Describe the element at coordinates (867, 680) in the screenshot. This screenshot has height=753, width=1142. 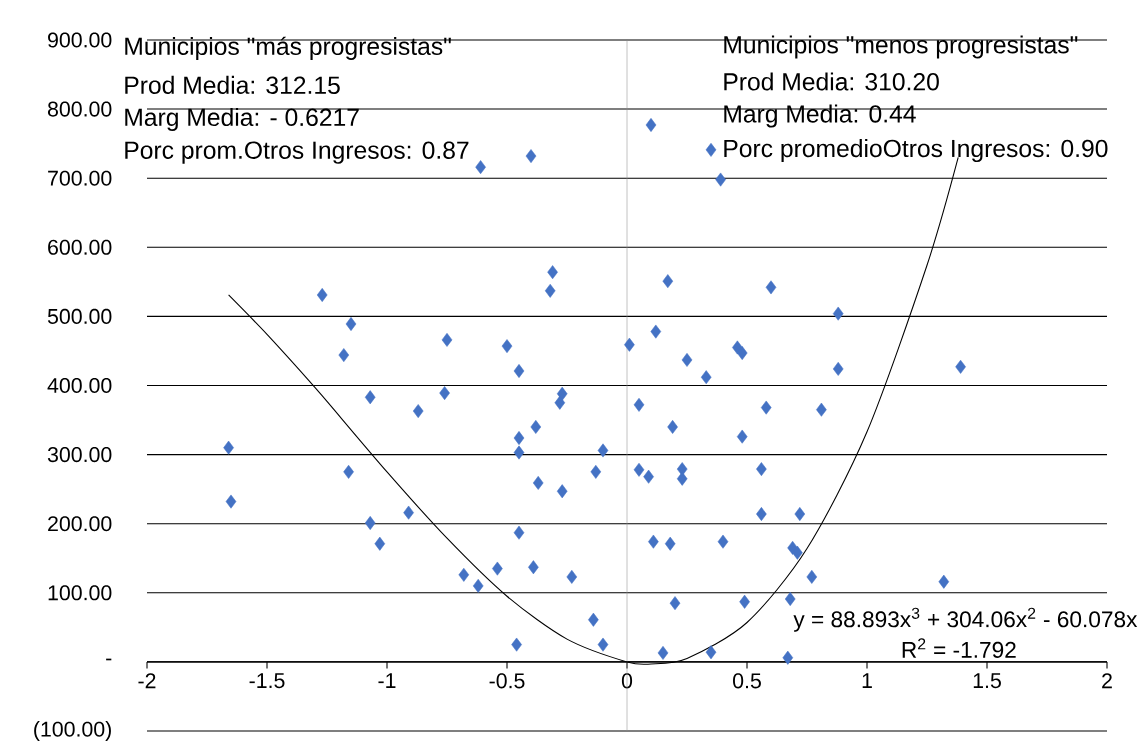
I see `x-tick-label: 1` at that location.